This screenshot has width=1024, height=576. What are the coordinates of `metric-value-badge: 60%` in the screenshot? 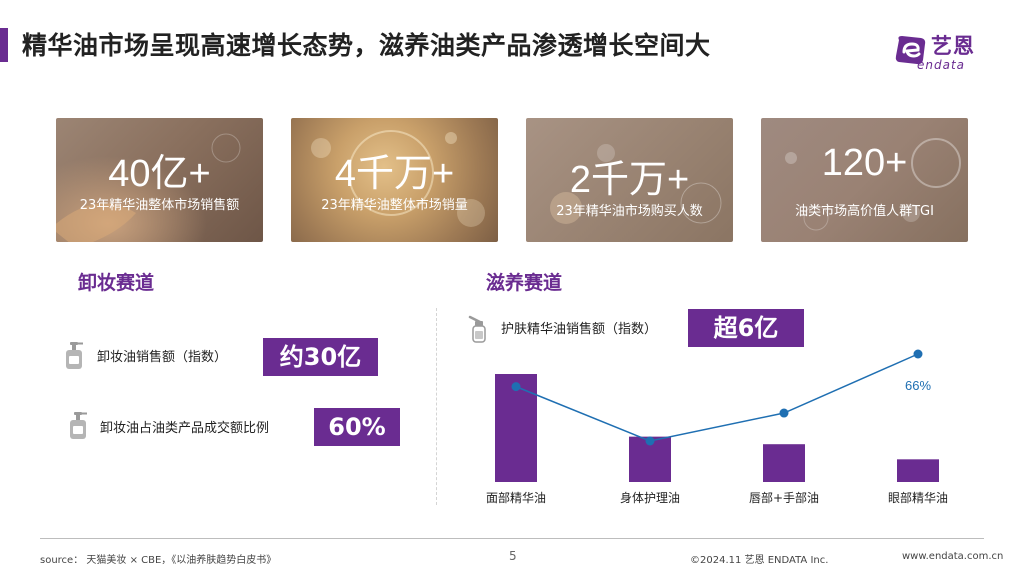 It's located at (357, 427).